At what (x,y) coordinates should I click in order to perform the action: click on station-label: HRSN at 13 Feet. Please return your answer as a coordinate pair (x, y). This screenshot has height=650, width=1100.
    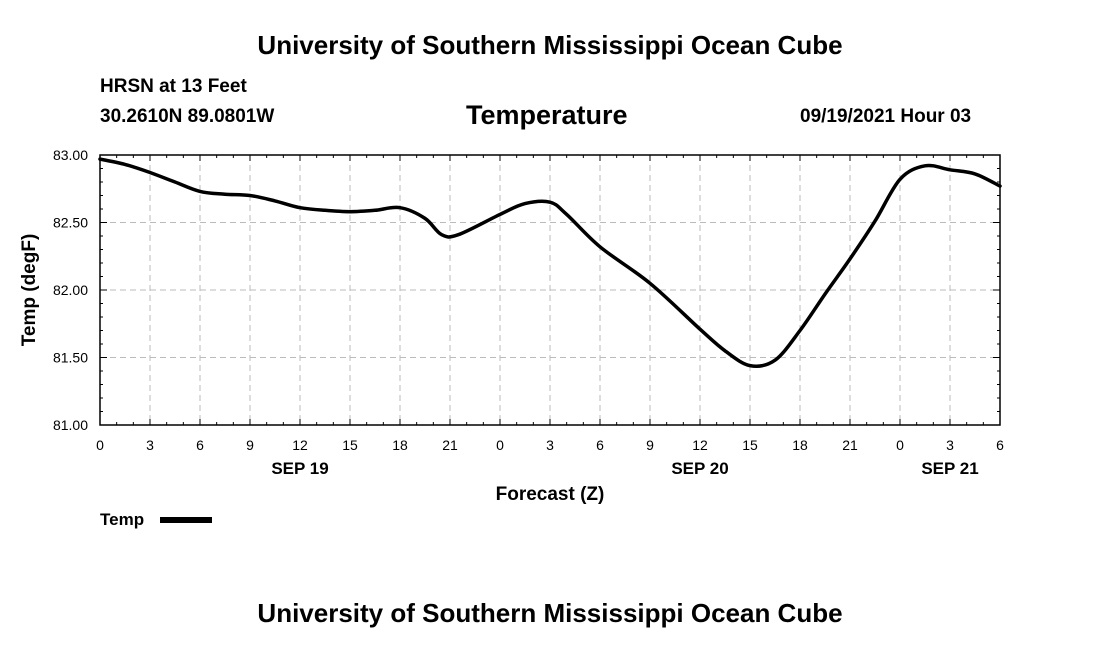
    Looking at the image, I should click on (173, 86).